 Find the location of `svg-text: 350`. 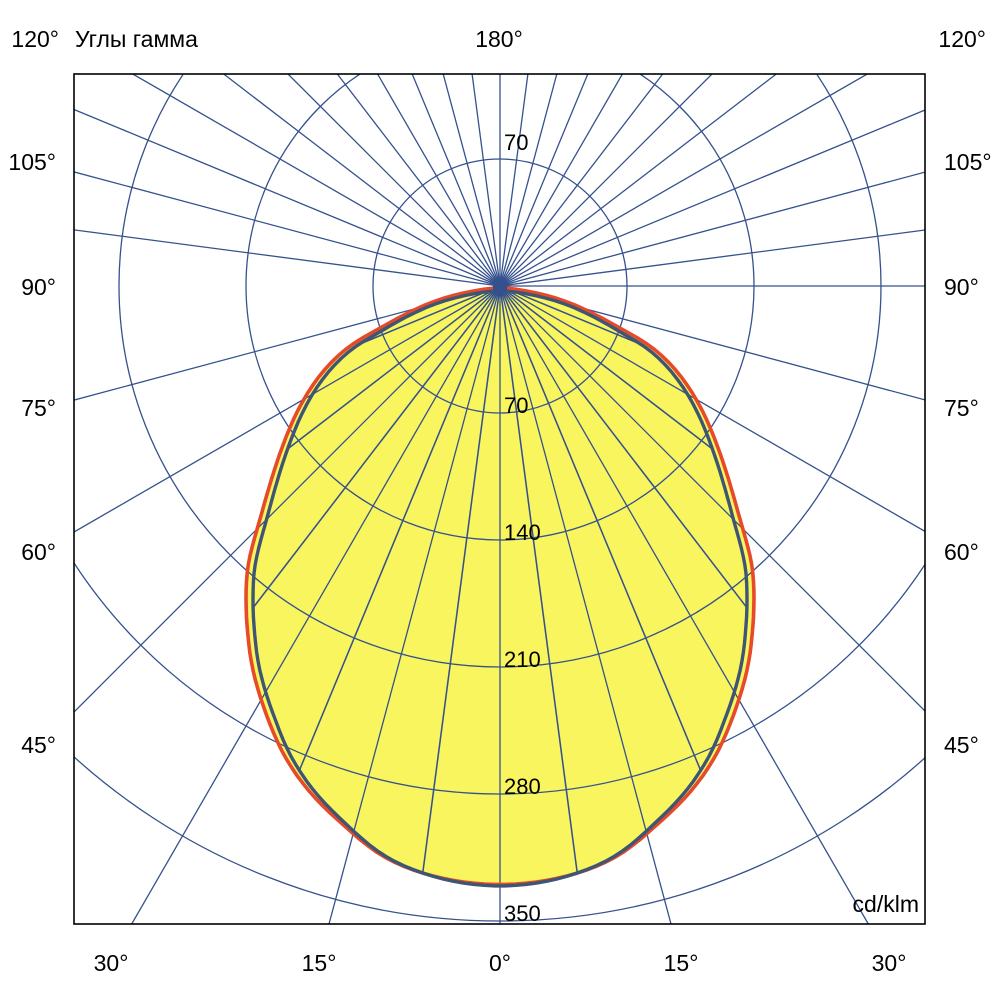

svg-text: 350 is located at coordinates (522, 913).